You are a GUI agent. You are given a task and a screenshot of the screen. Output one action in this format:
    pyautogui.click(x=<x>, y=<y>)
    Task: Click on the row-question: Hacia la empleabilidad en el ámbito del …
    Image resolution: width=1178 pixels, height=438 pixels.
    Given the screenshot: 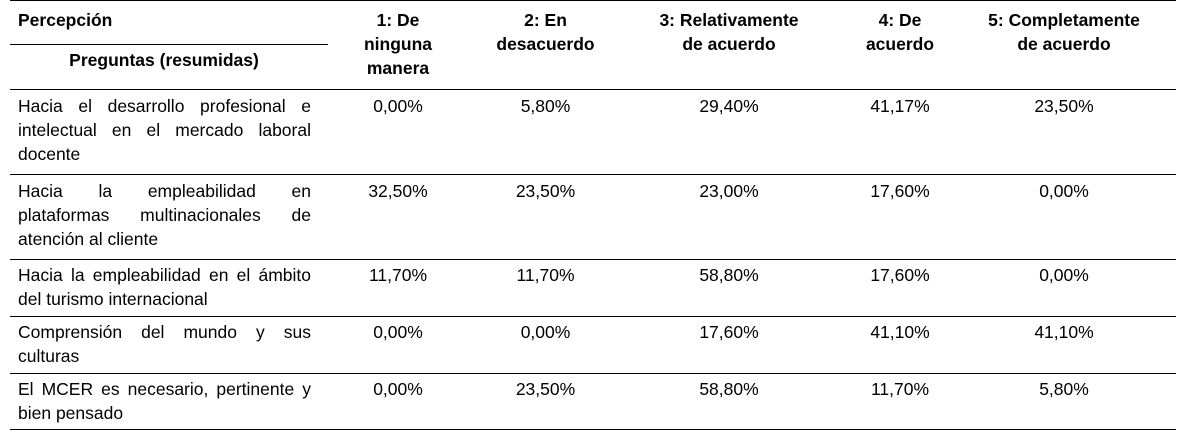 What is the action you would take?
    pyautogui.click(x=164, y=287)
    